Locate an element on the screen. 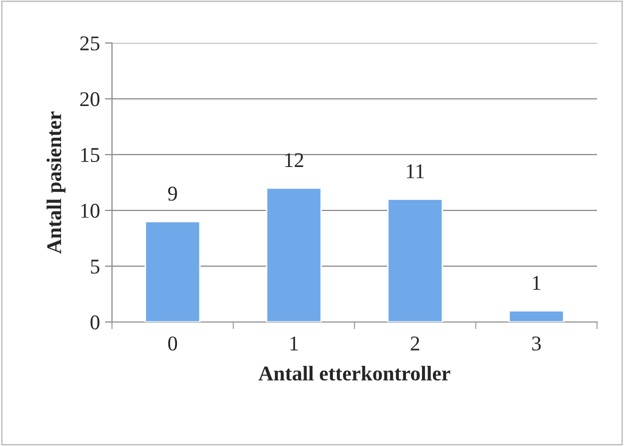 The image size is (624, 446). y-tick-label: 20 is located at coordinates (90, 99).